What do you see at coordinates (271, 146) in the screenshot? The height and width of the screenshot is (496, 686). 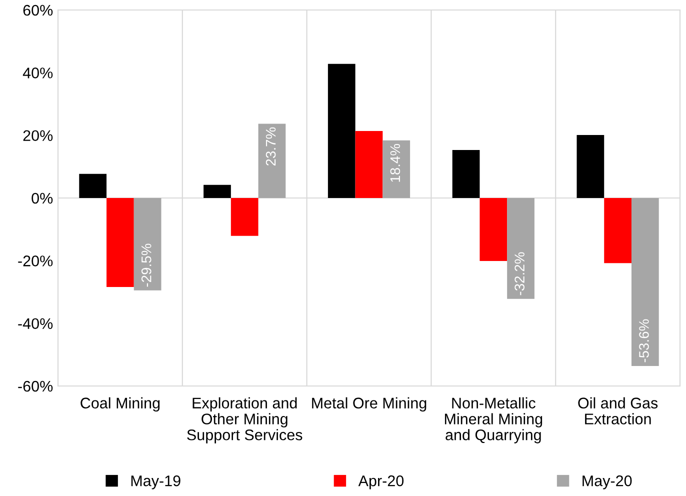 I see `data-label: 23.7%` at bounding box center [271, 146].